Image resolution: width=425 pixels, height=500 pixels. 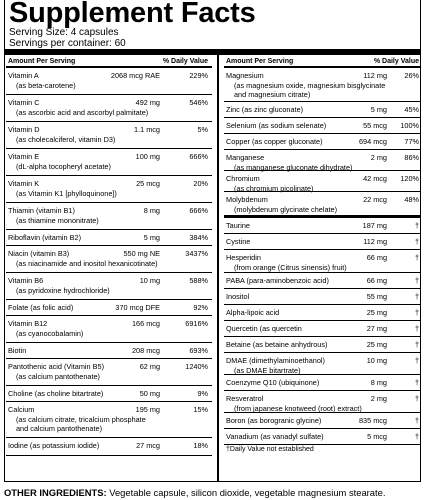 I want to click on nutrient-name: Vitamin B12, so click(x=28, y=323).